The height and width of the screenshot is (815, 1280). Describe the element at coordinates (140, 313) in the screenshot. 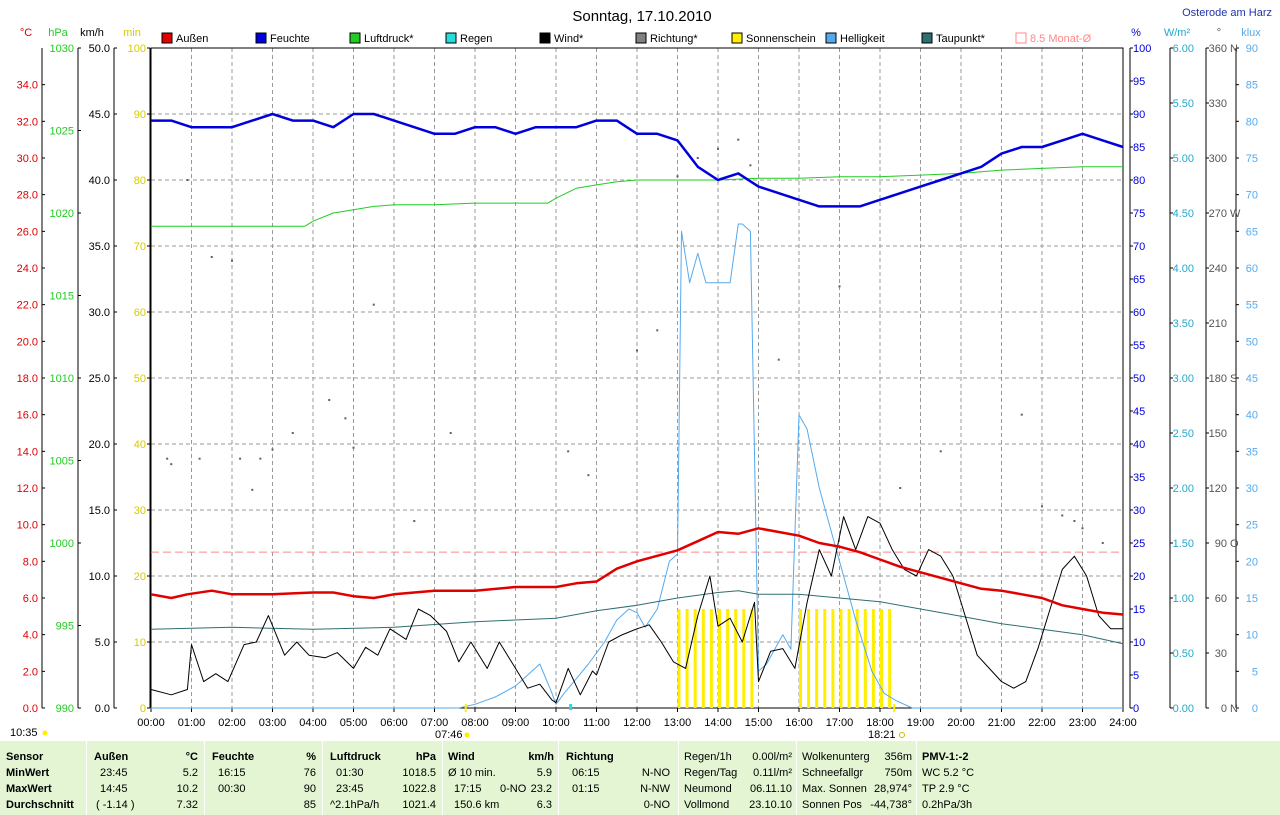

I see `sun-tick-label: 60` at that location.